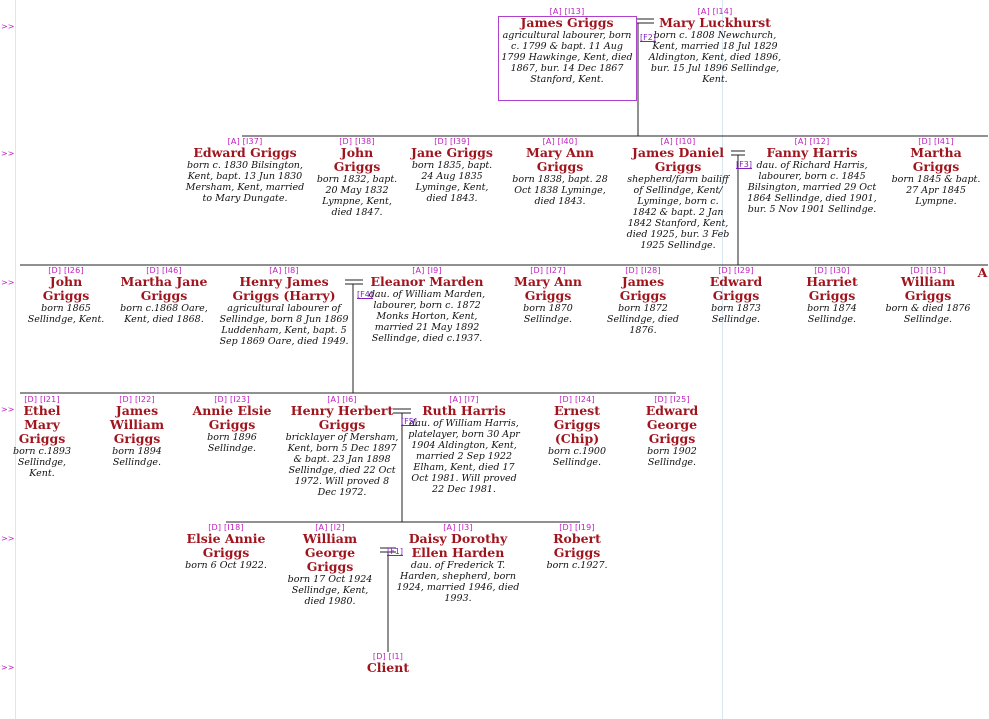 This screenshot has width=989, height=719. What do you see at coordinates (577, 399) in the screenshot?
I see `person-ref: [D] [I24]` at bounding box center [577, 399].